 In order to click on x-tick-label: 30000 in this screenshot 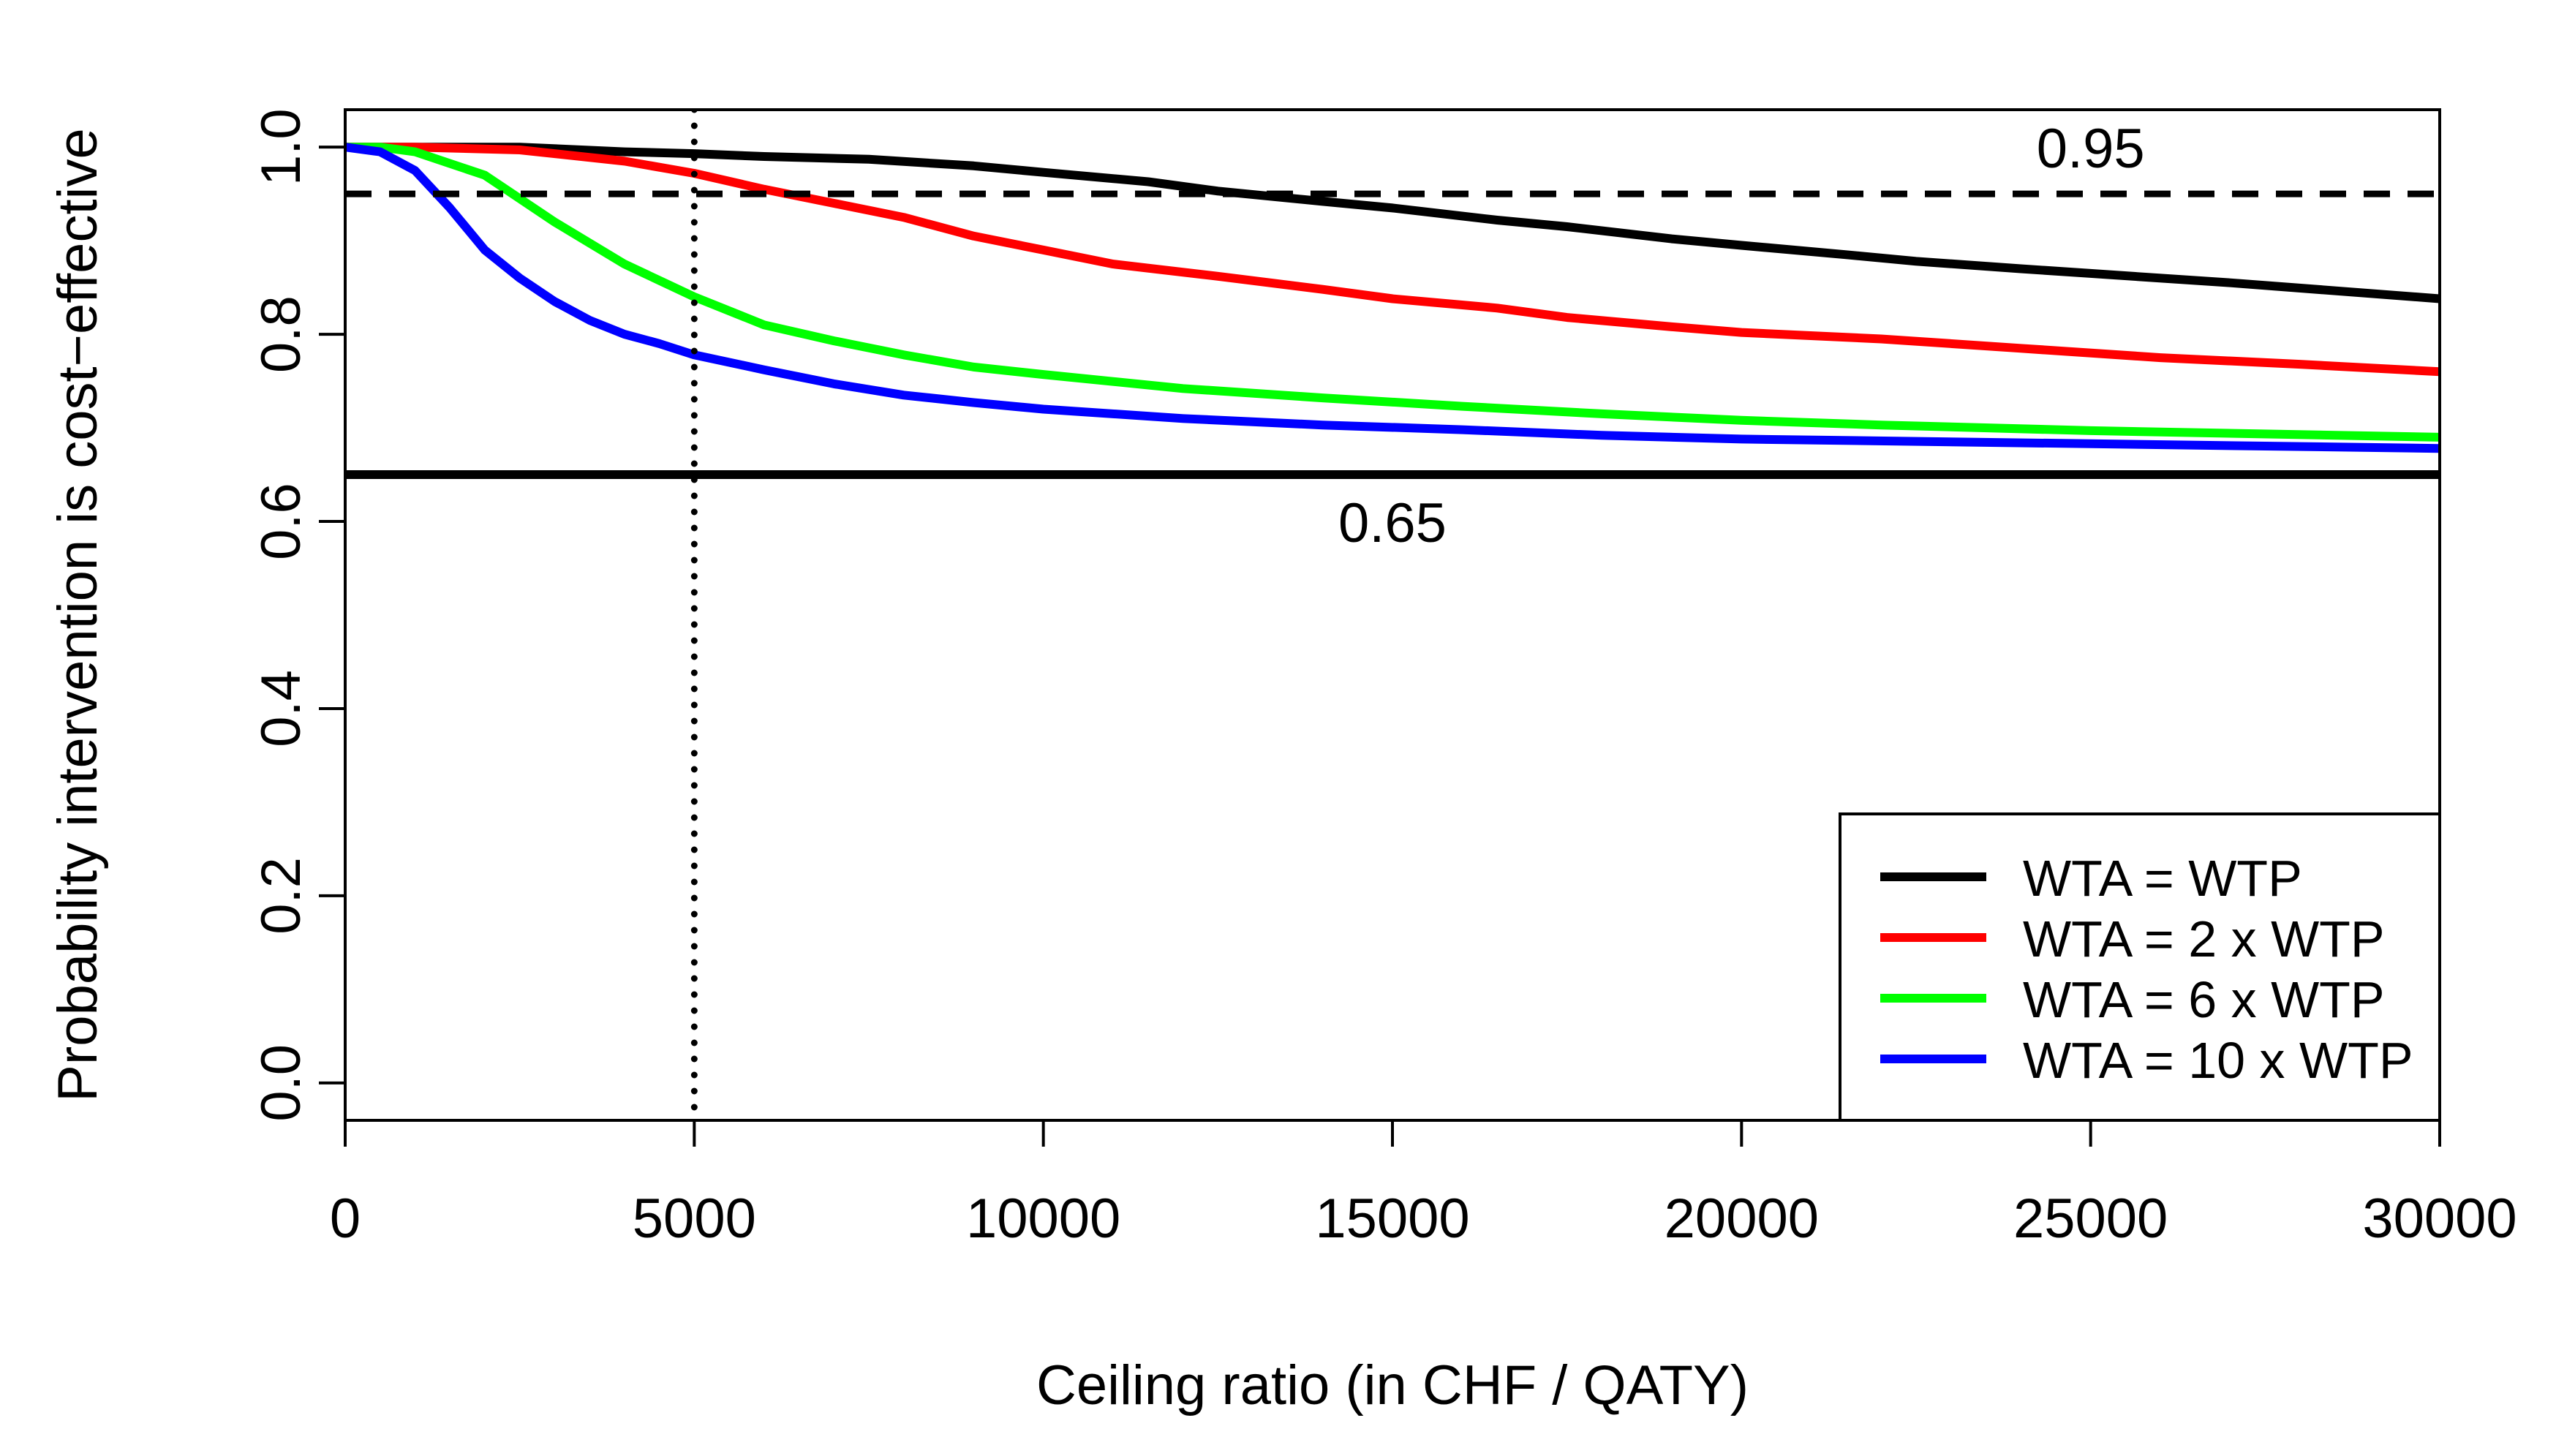, I will do `click(2439, 1219)`.